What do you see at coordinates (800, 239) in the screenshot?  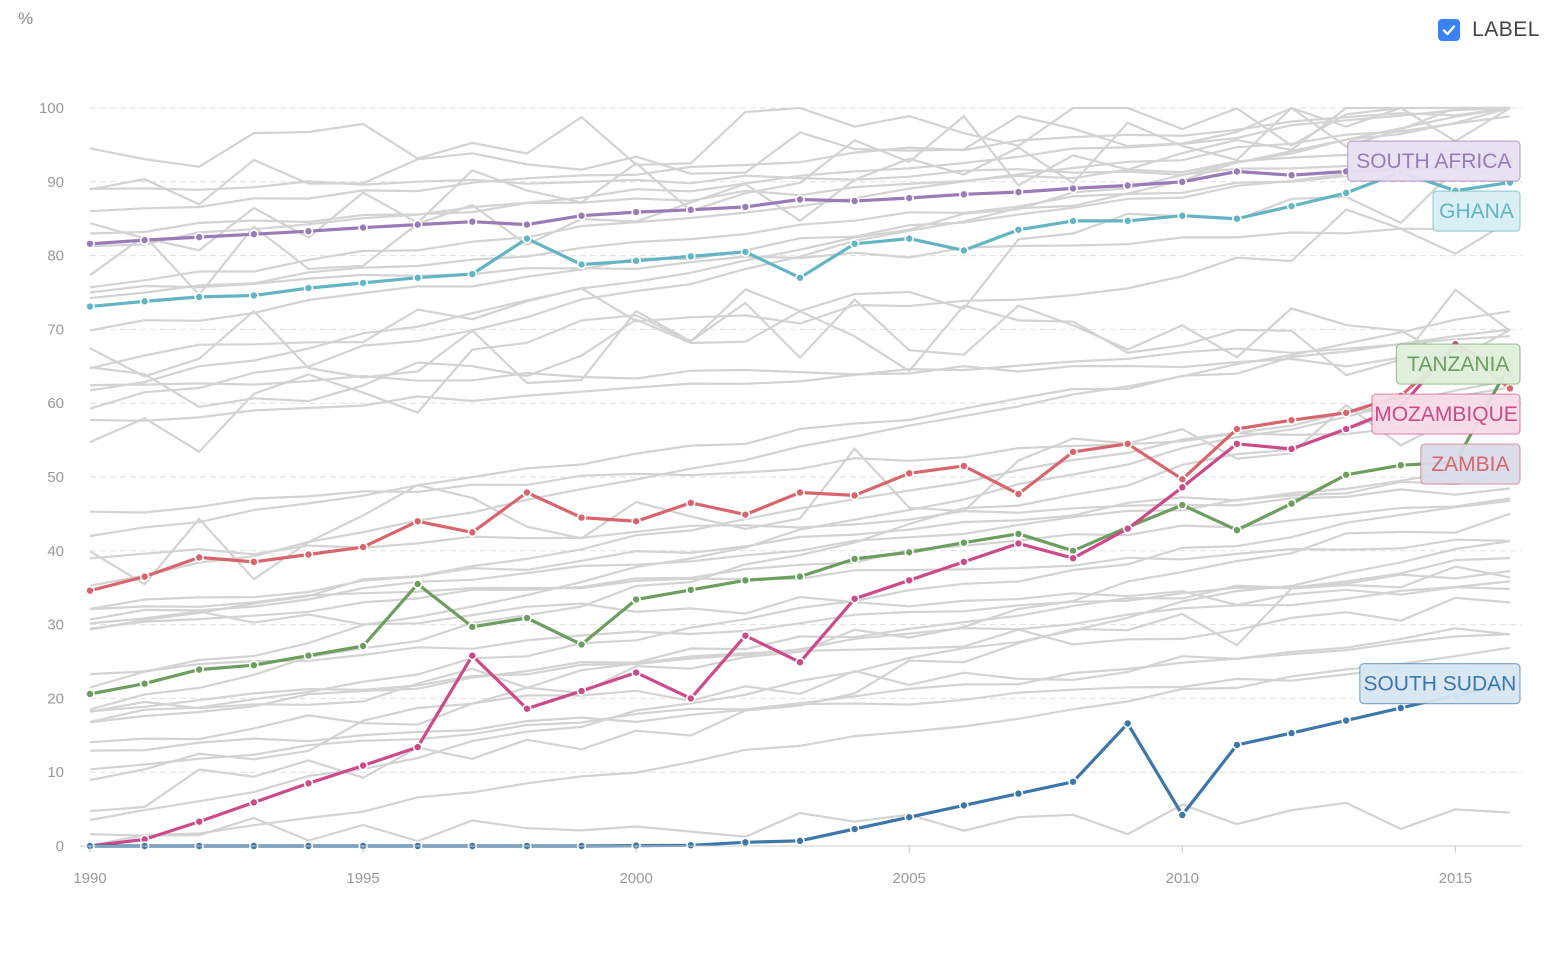 I see `series-line-ghana` at bounding box center [800, 239].